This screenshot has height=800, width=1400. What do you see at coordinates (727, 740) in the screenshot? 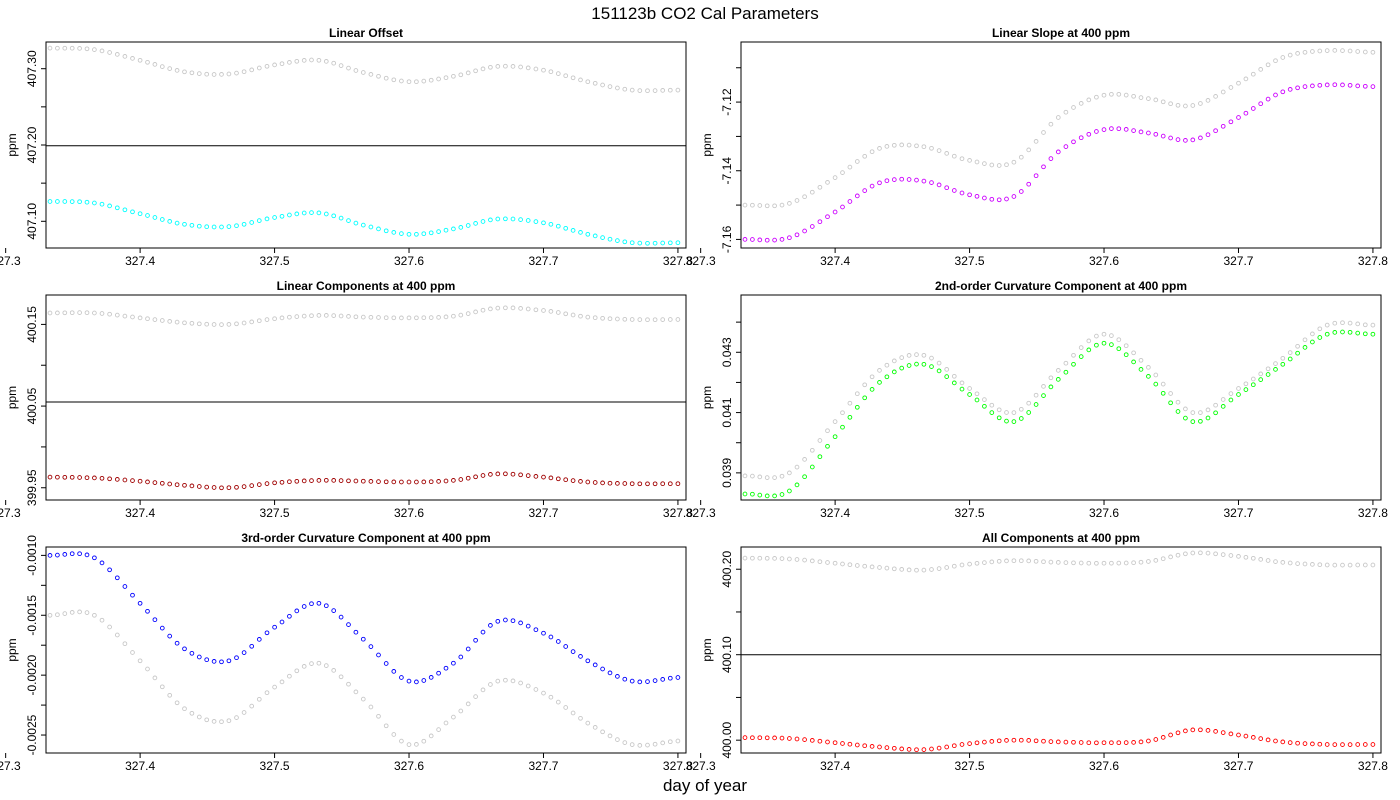
I see `y-tick-label: 400.00` at bounding box center [727, 740].